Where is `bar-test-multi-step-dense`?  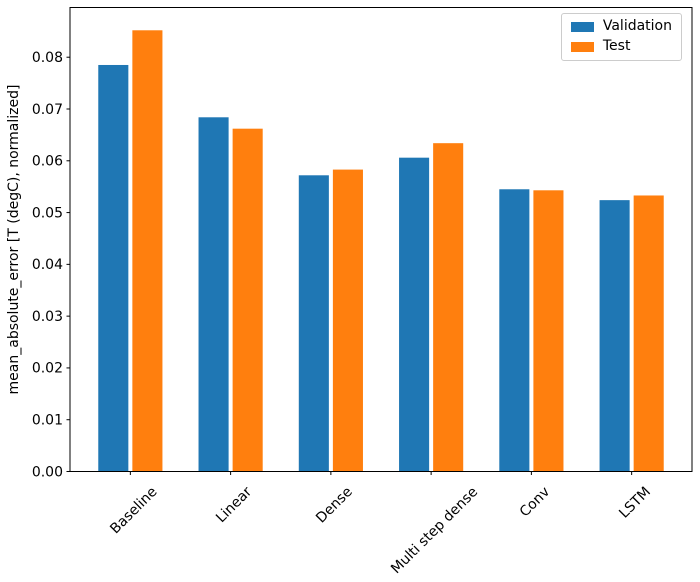
bar-test-multi-step-dense is located at coordinates (448, 307).